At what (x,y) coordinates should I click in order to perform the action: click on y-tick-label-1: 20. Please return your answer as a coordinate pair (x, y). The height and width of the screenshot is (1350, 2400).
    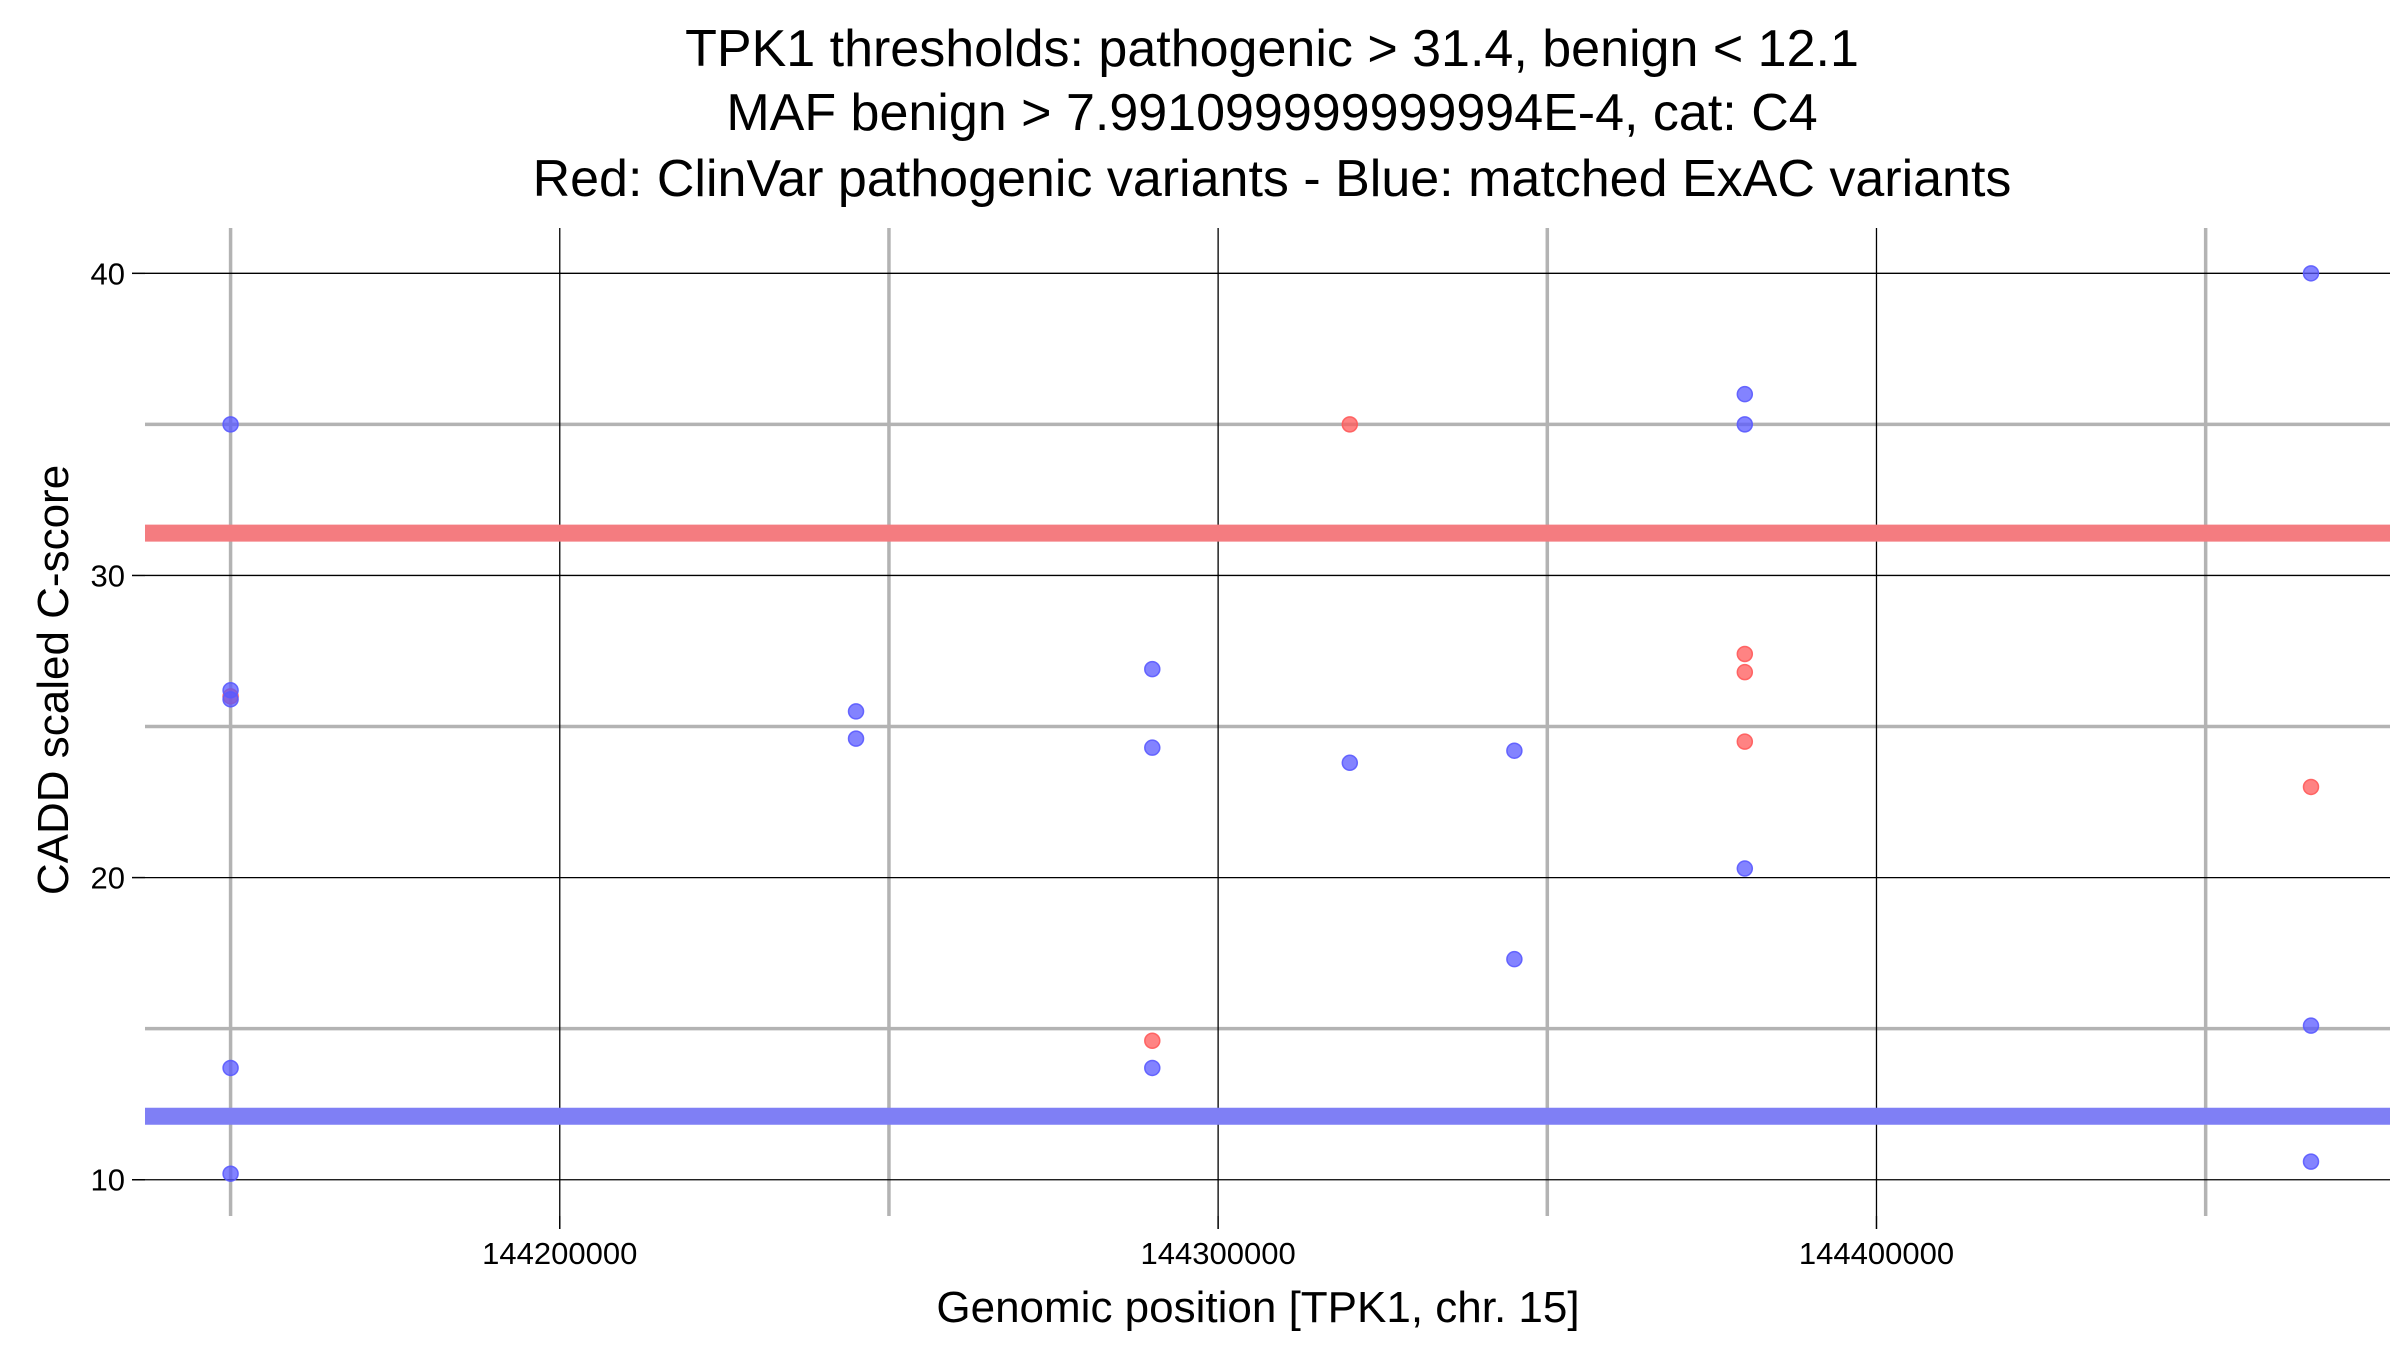
    Looking at the image, I should click on (108, 878).